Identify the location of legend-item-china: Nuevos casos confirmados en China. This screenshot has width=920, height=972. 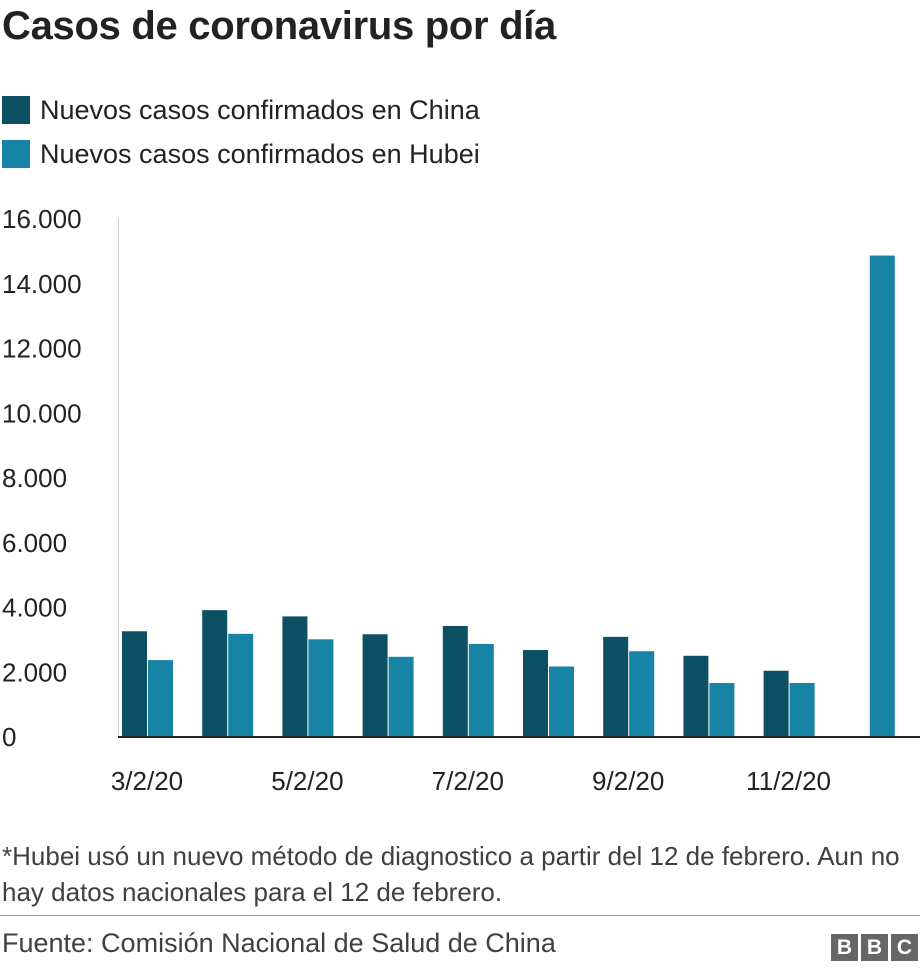
(241, 110).